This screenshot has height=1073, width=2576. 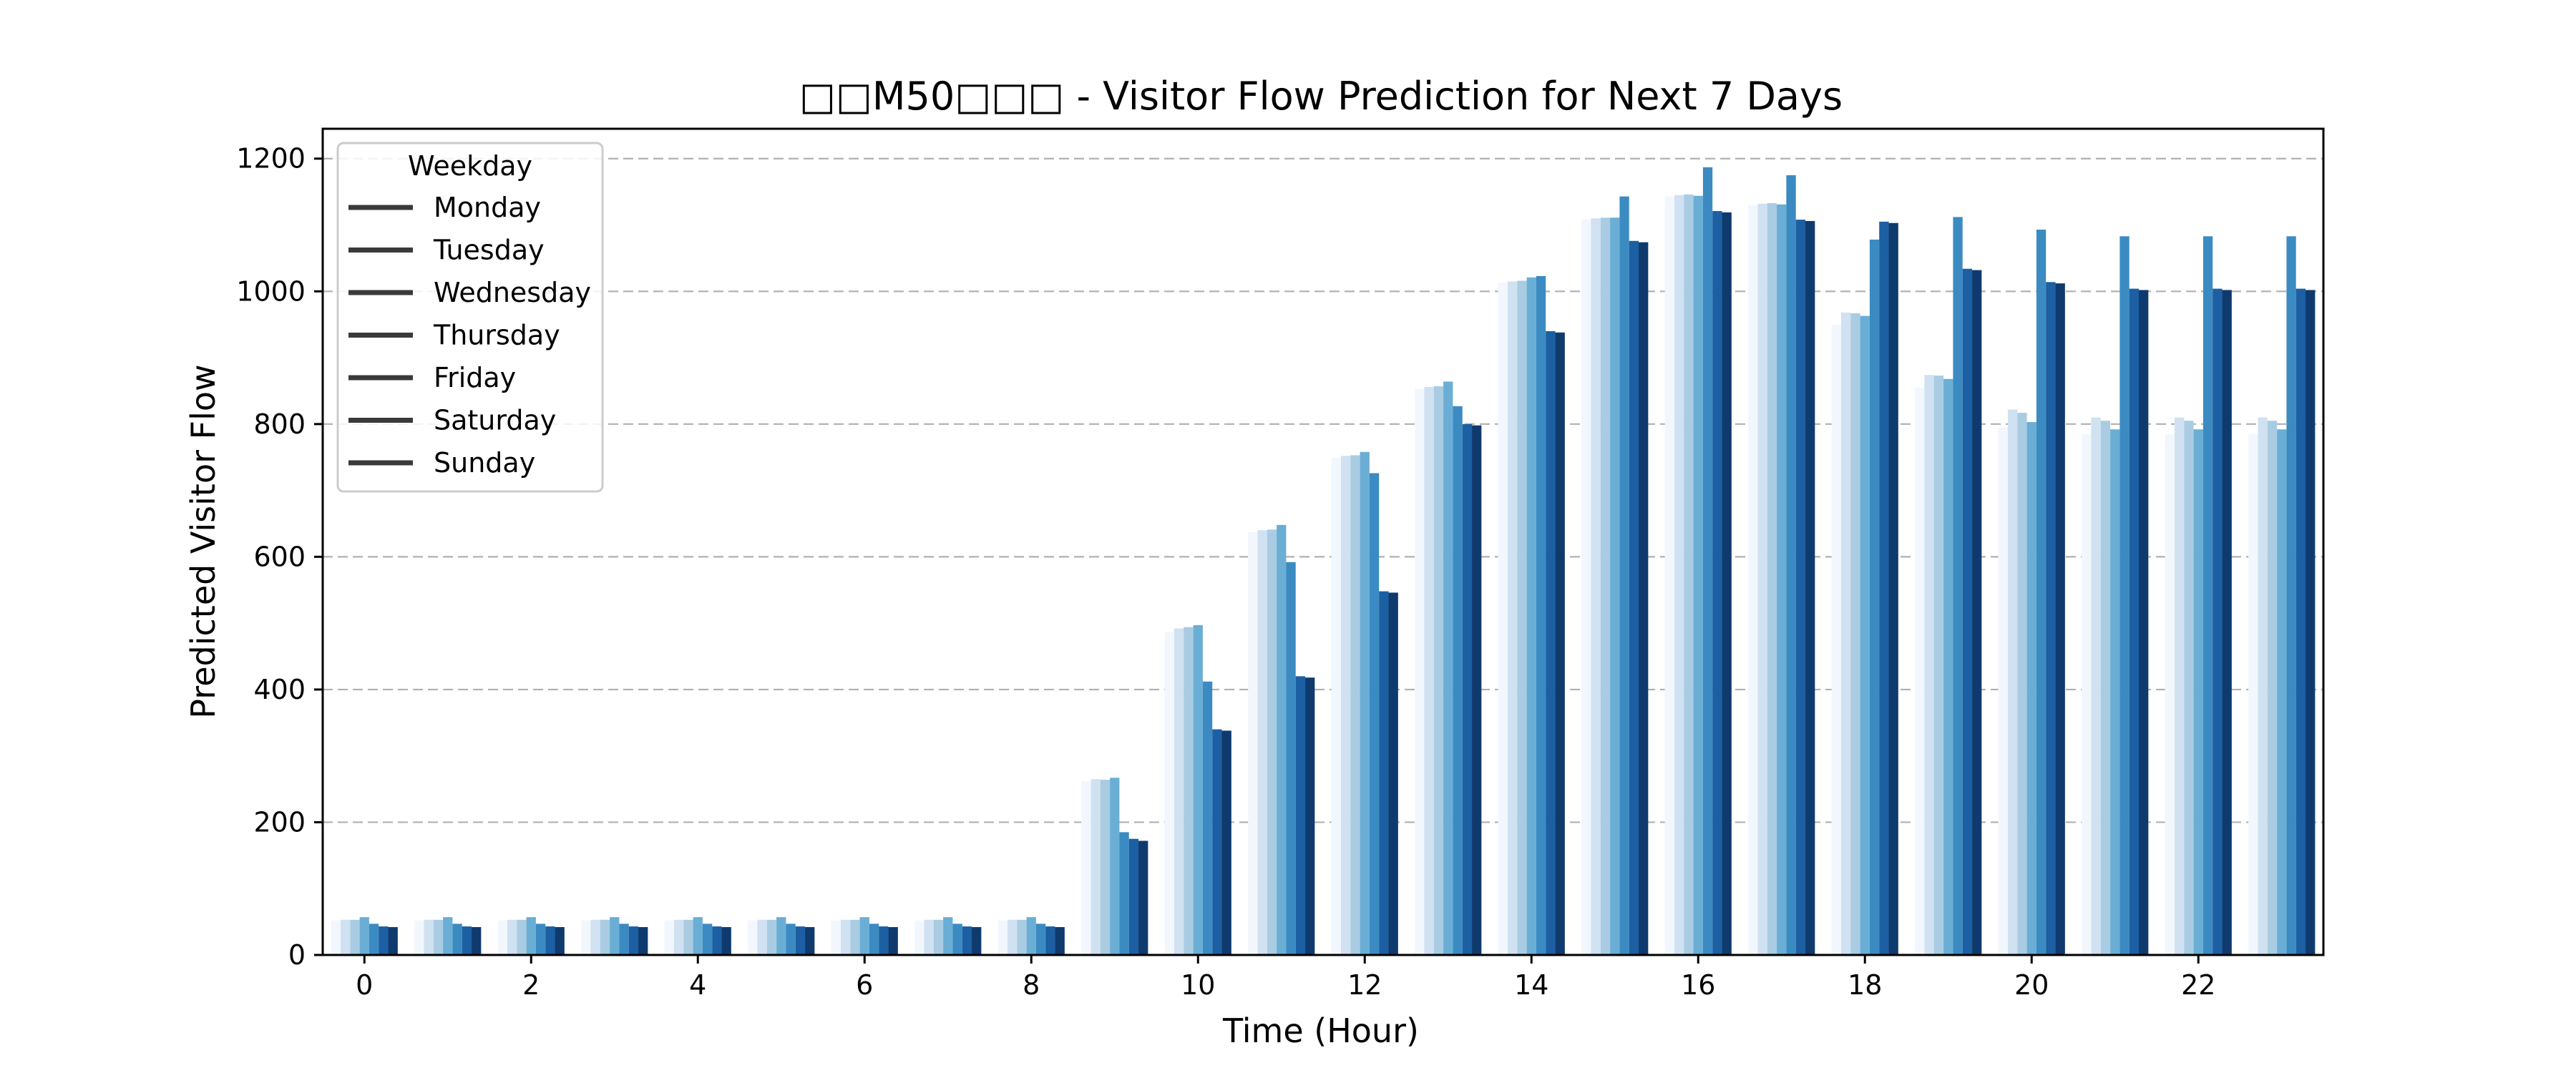 I want to click on legend-label-wednesday: Wednesday, so click(x=512, y=292).